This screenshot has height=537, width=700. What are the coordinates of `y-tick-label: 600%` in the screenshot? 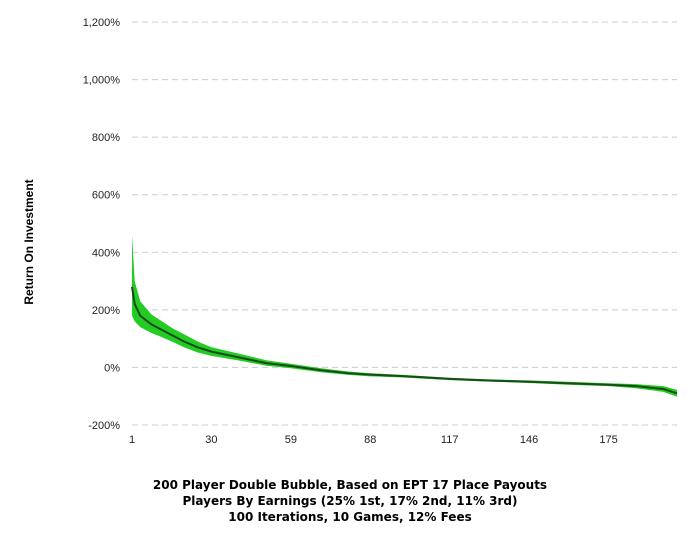 It's located at (106, 196).